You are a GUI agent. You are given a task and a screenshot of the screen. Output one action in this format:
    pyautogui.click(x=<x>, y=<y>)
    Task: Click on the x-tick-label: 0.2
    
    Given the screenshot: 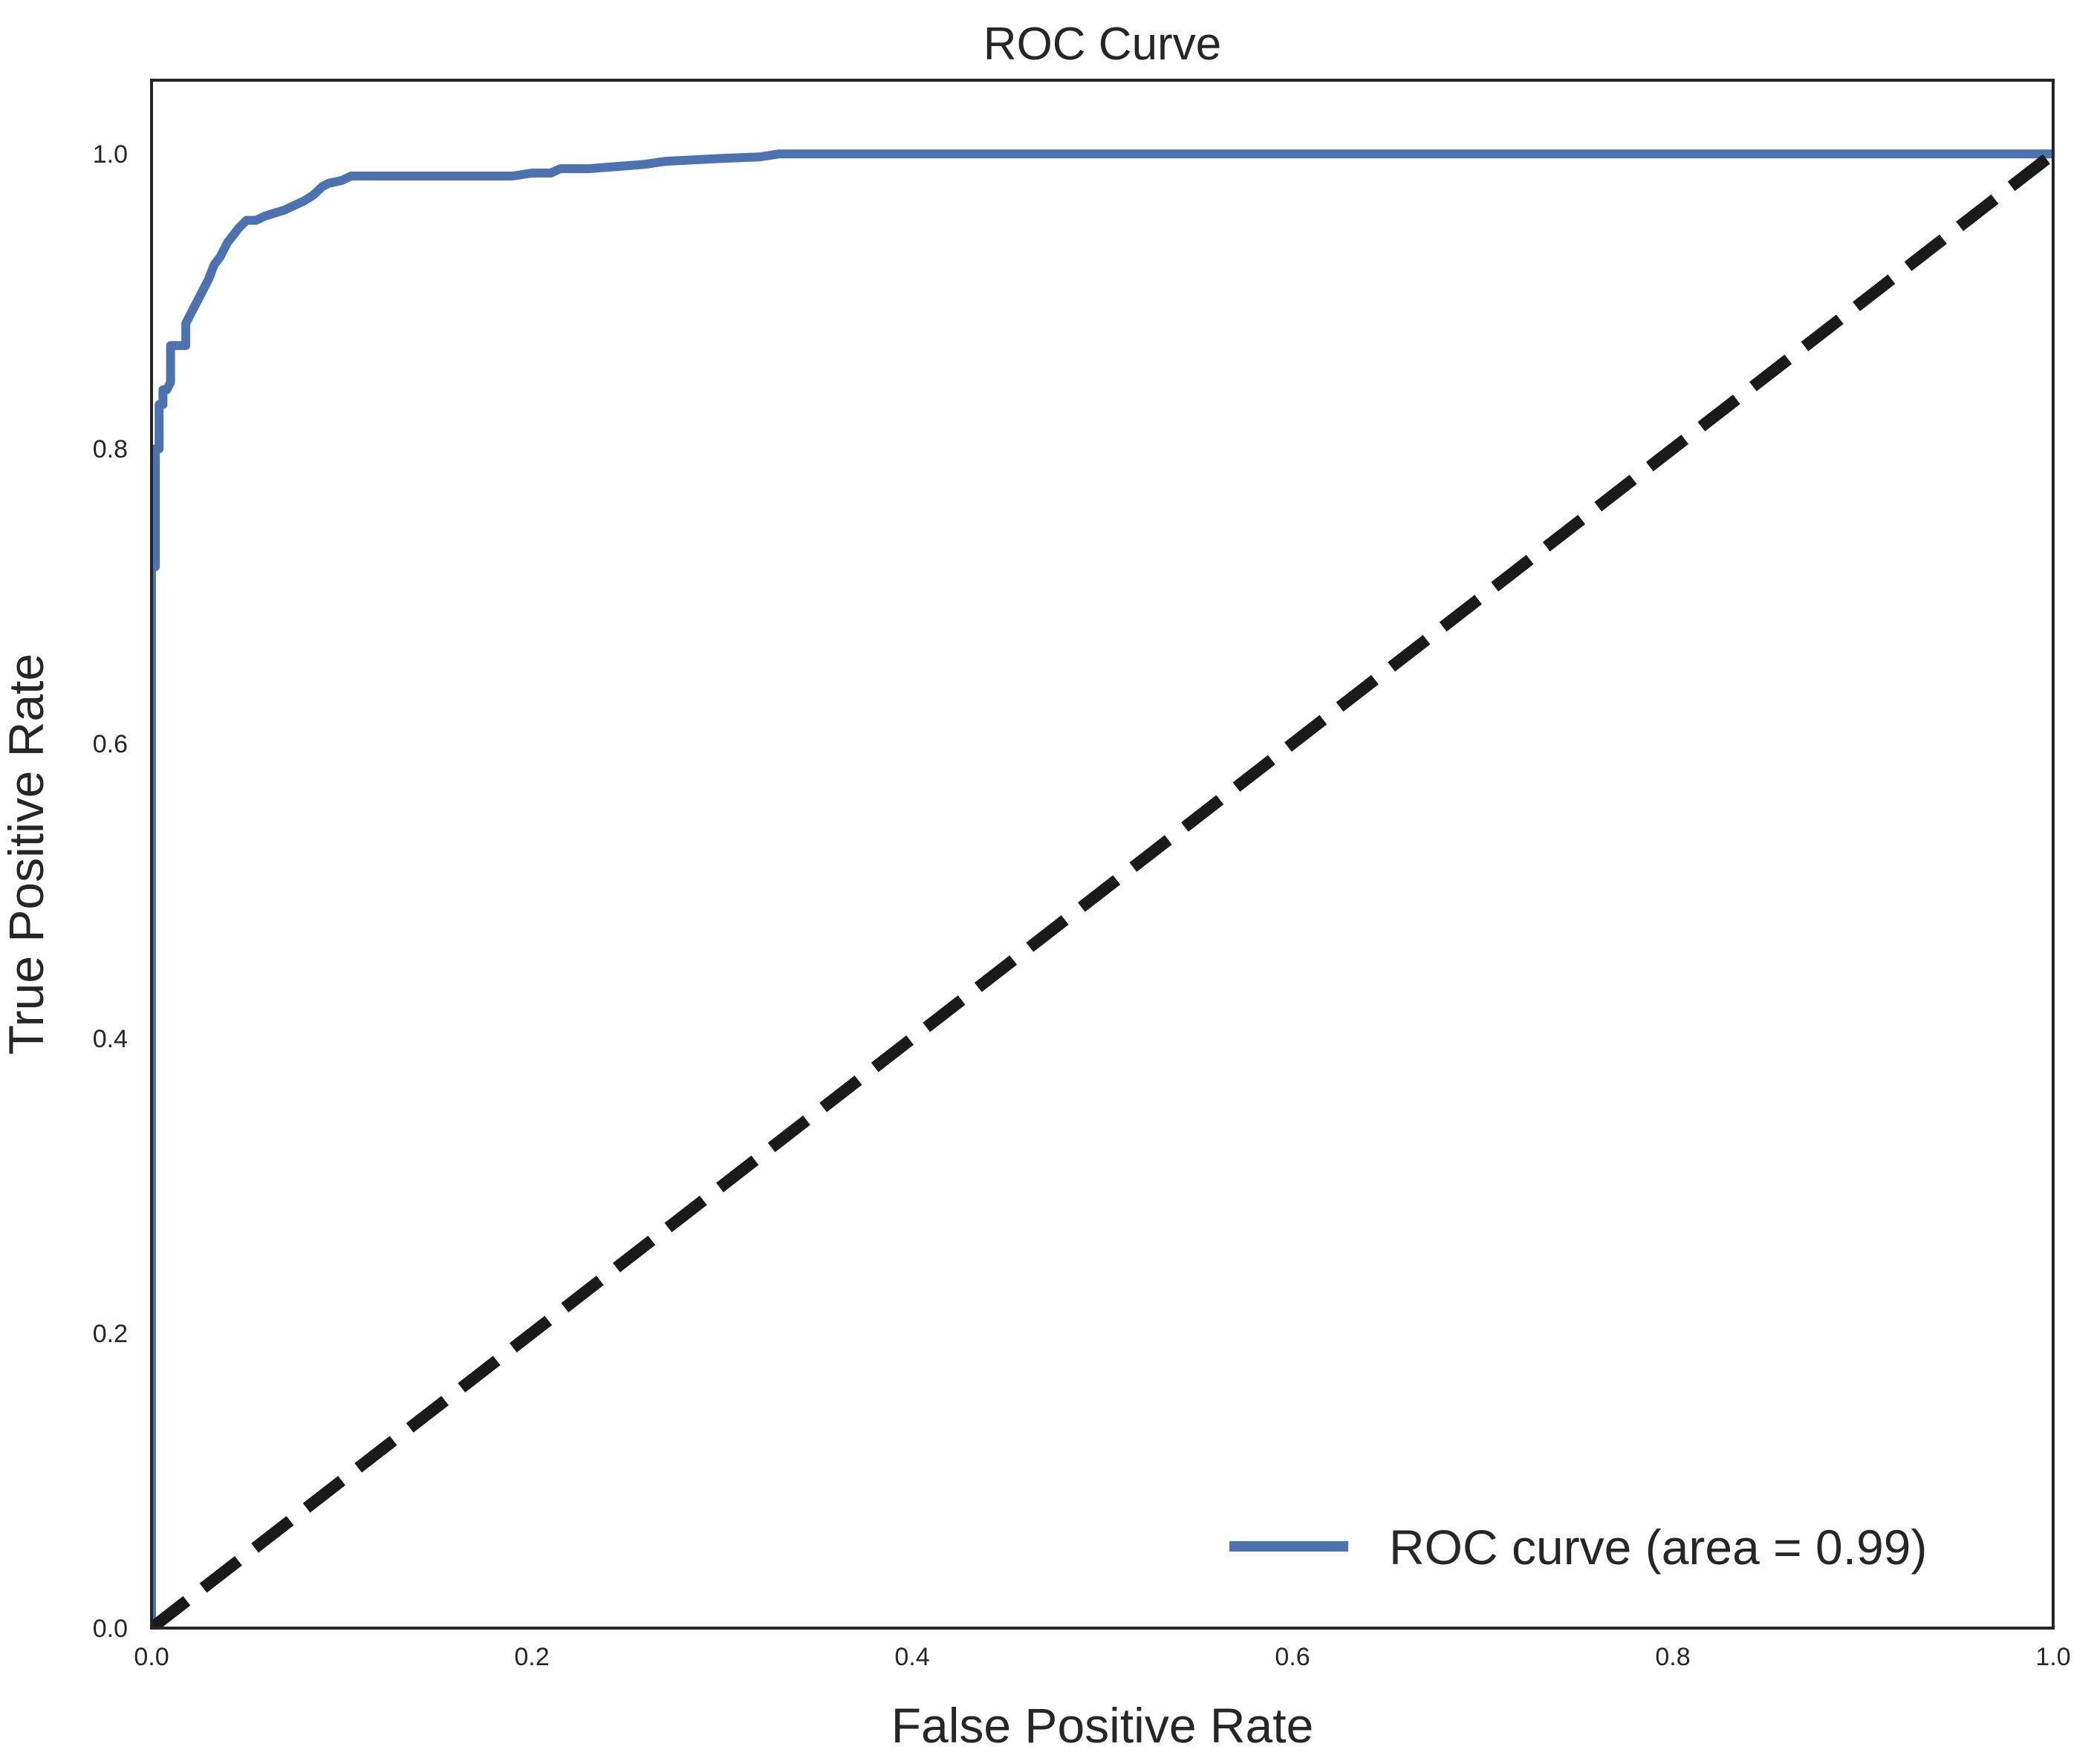 What is the action you would take?
    pyautogui.click(x=531, y=1657)
    